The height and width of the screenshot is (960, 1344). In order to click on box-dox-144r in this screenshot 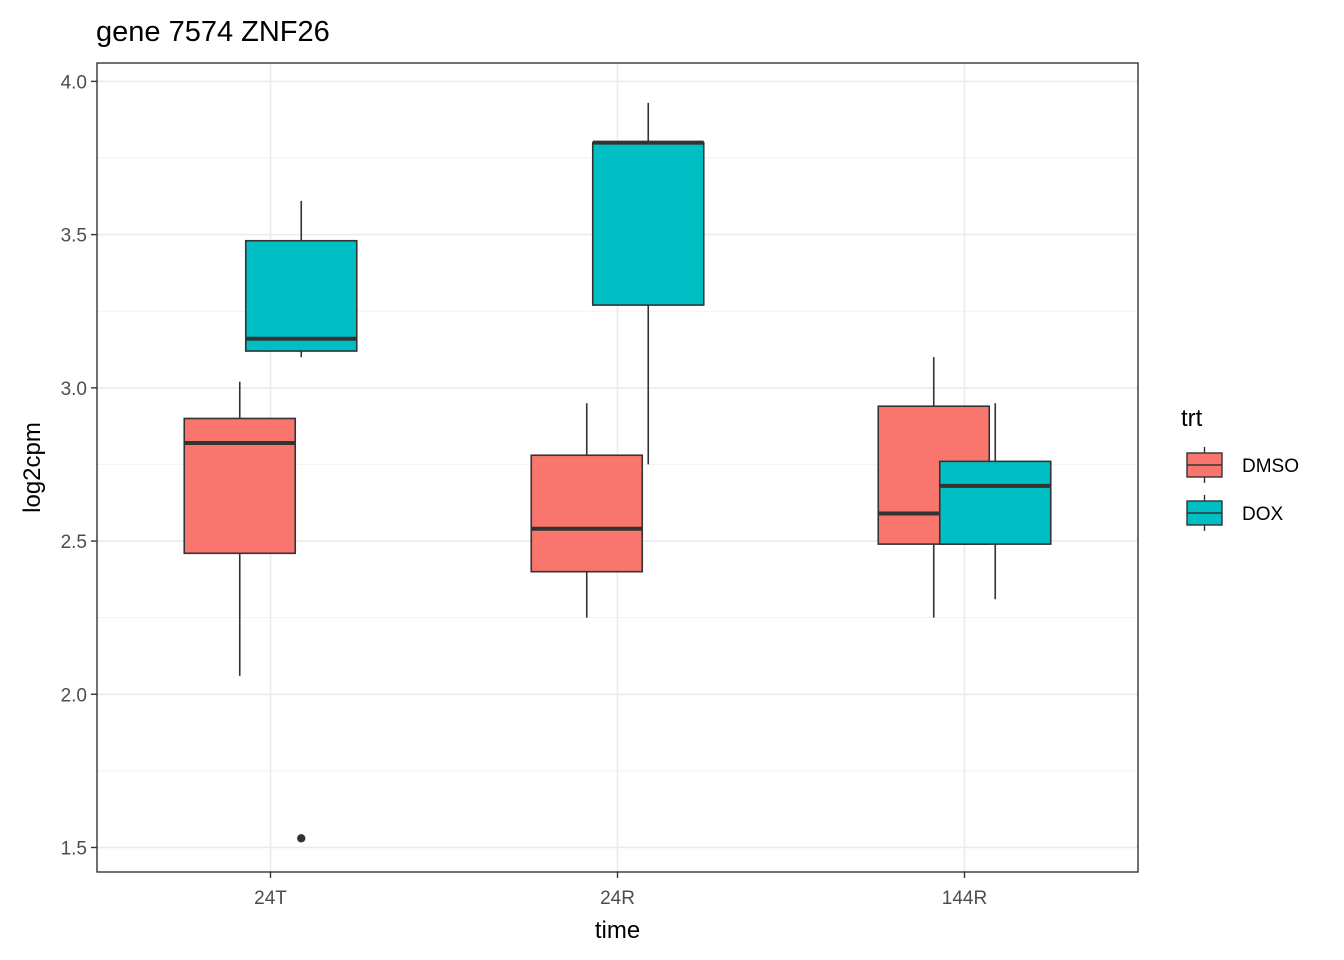, I will do `click(995, 501)`.